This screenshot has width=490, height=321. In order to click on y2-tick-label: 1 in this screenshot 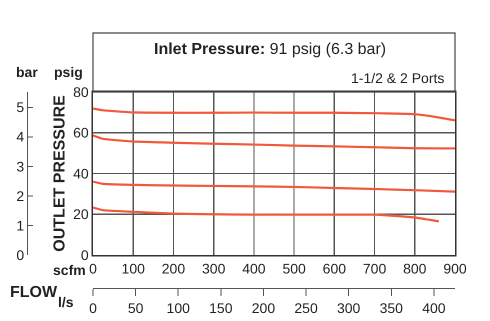, I will do `click(20, 225)`.